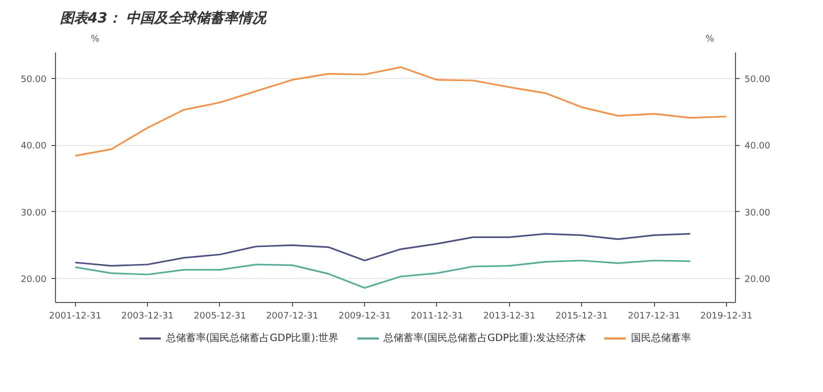 The image size is (823, 392). I want to click on x-tick-label: 2007-12-31, so click(292, 317).